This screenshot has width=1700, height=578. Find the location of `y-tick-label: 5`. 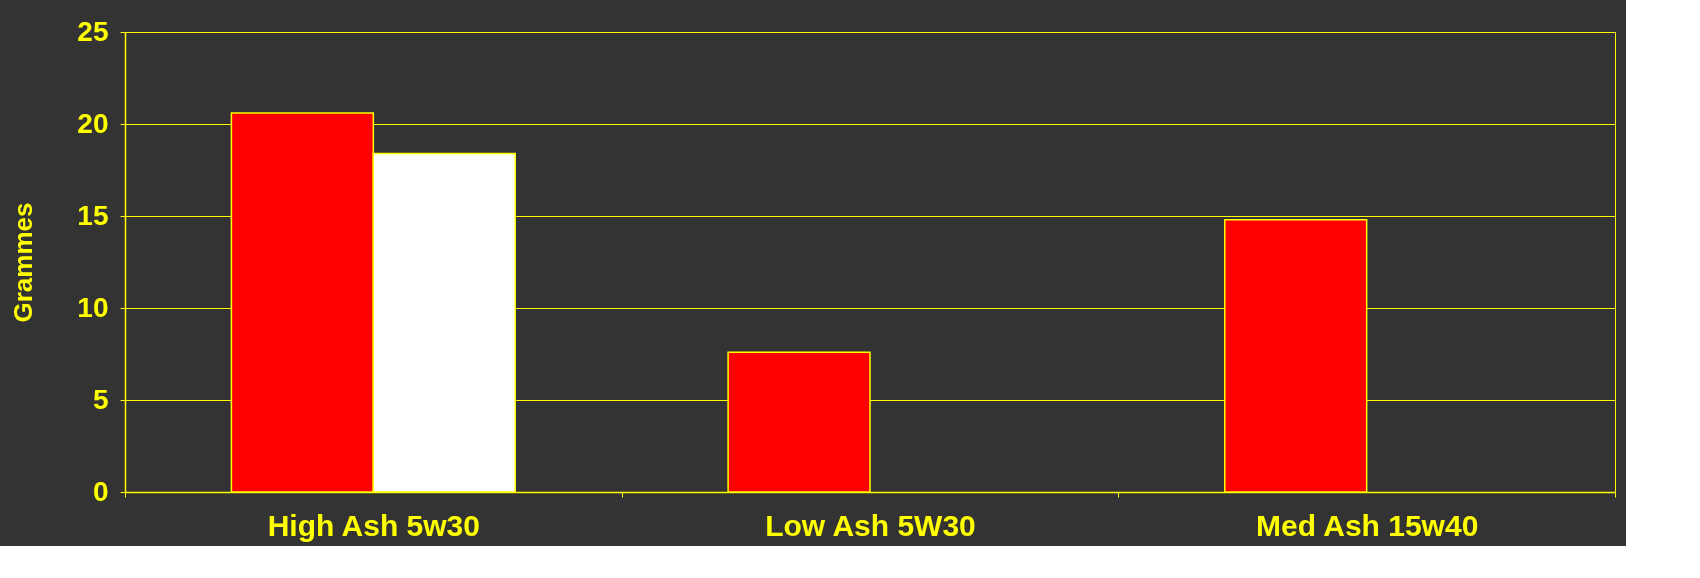

y-tick-label: 5 is located at coordinates (100, 399).